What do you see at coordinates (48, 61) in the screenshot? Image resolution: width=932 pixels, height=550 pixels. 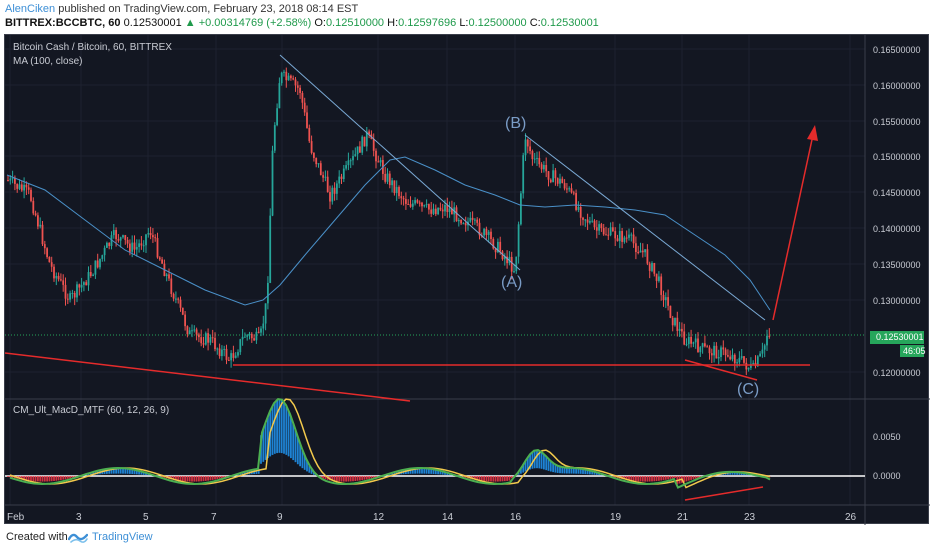 I see `ma-legend: MA (100, close)` at bounding box center [48, 61].